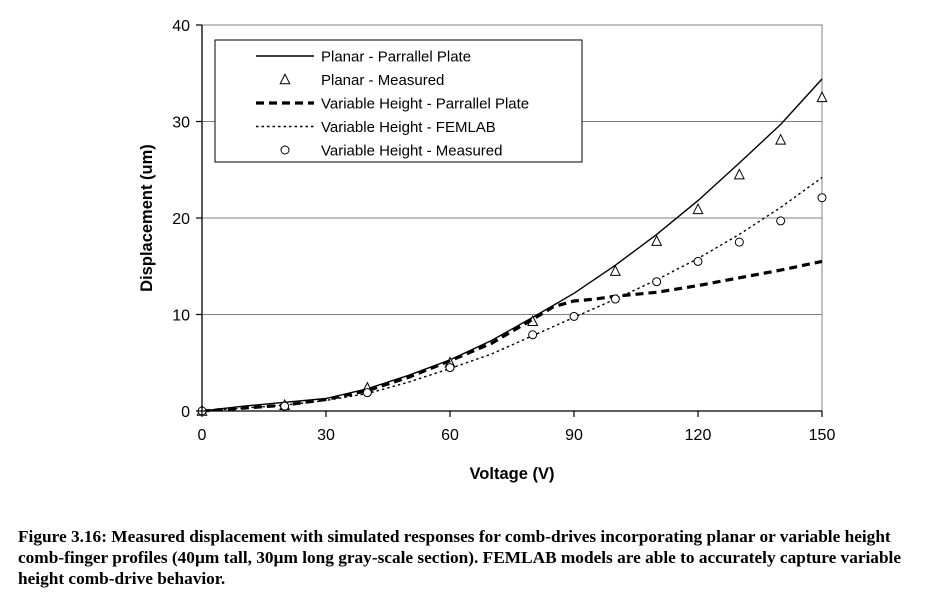 The image size is (929, 601). What do you see at coordinates (185, 412) in the screenshot?
I see `y-tick-label: 0` at bounding box center [185, 412].